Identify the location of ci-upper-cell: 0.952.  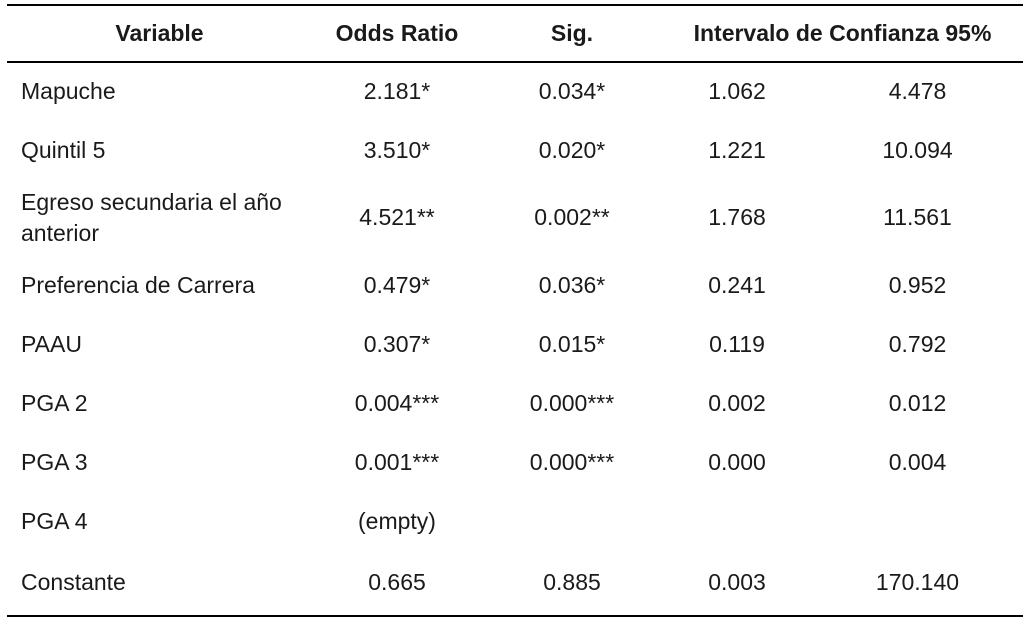
(917, 284).